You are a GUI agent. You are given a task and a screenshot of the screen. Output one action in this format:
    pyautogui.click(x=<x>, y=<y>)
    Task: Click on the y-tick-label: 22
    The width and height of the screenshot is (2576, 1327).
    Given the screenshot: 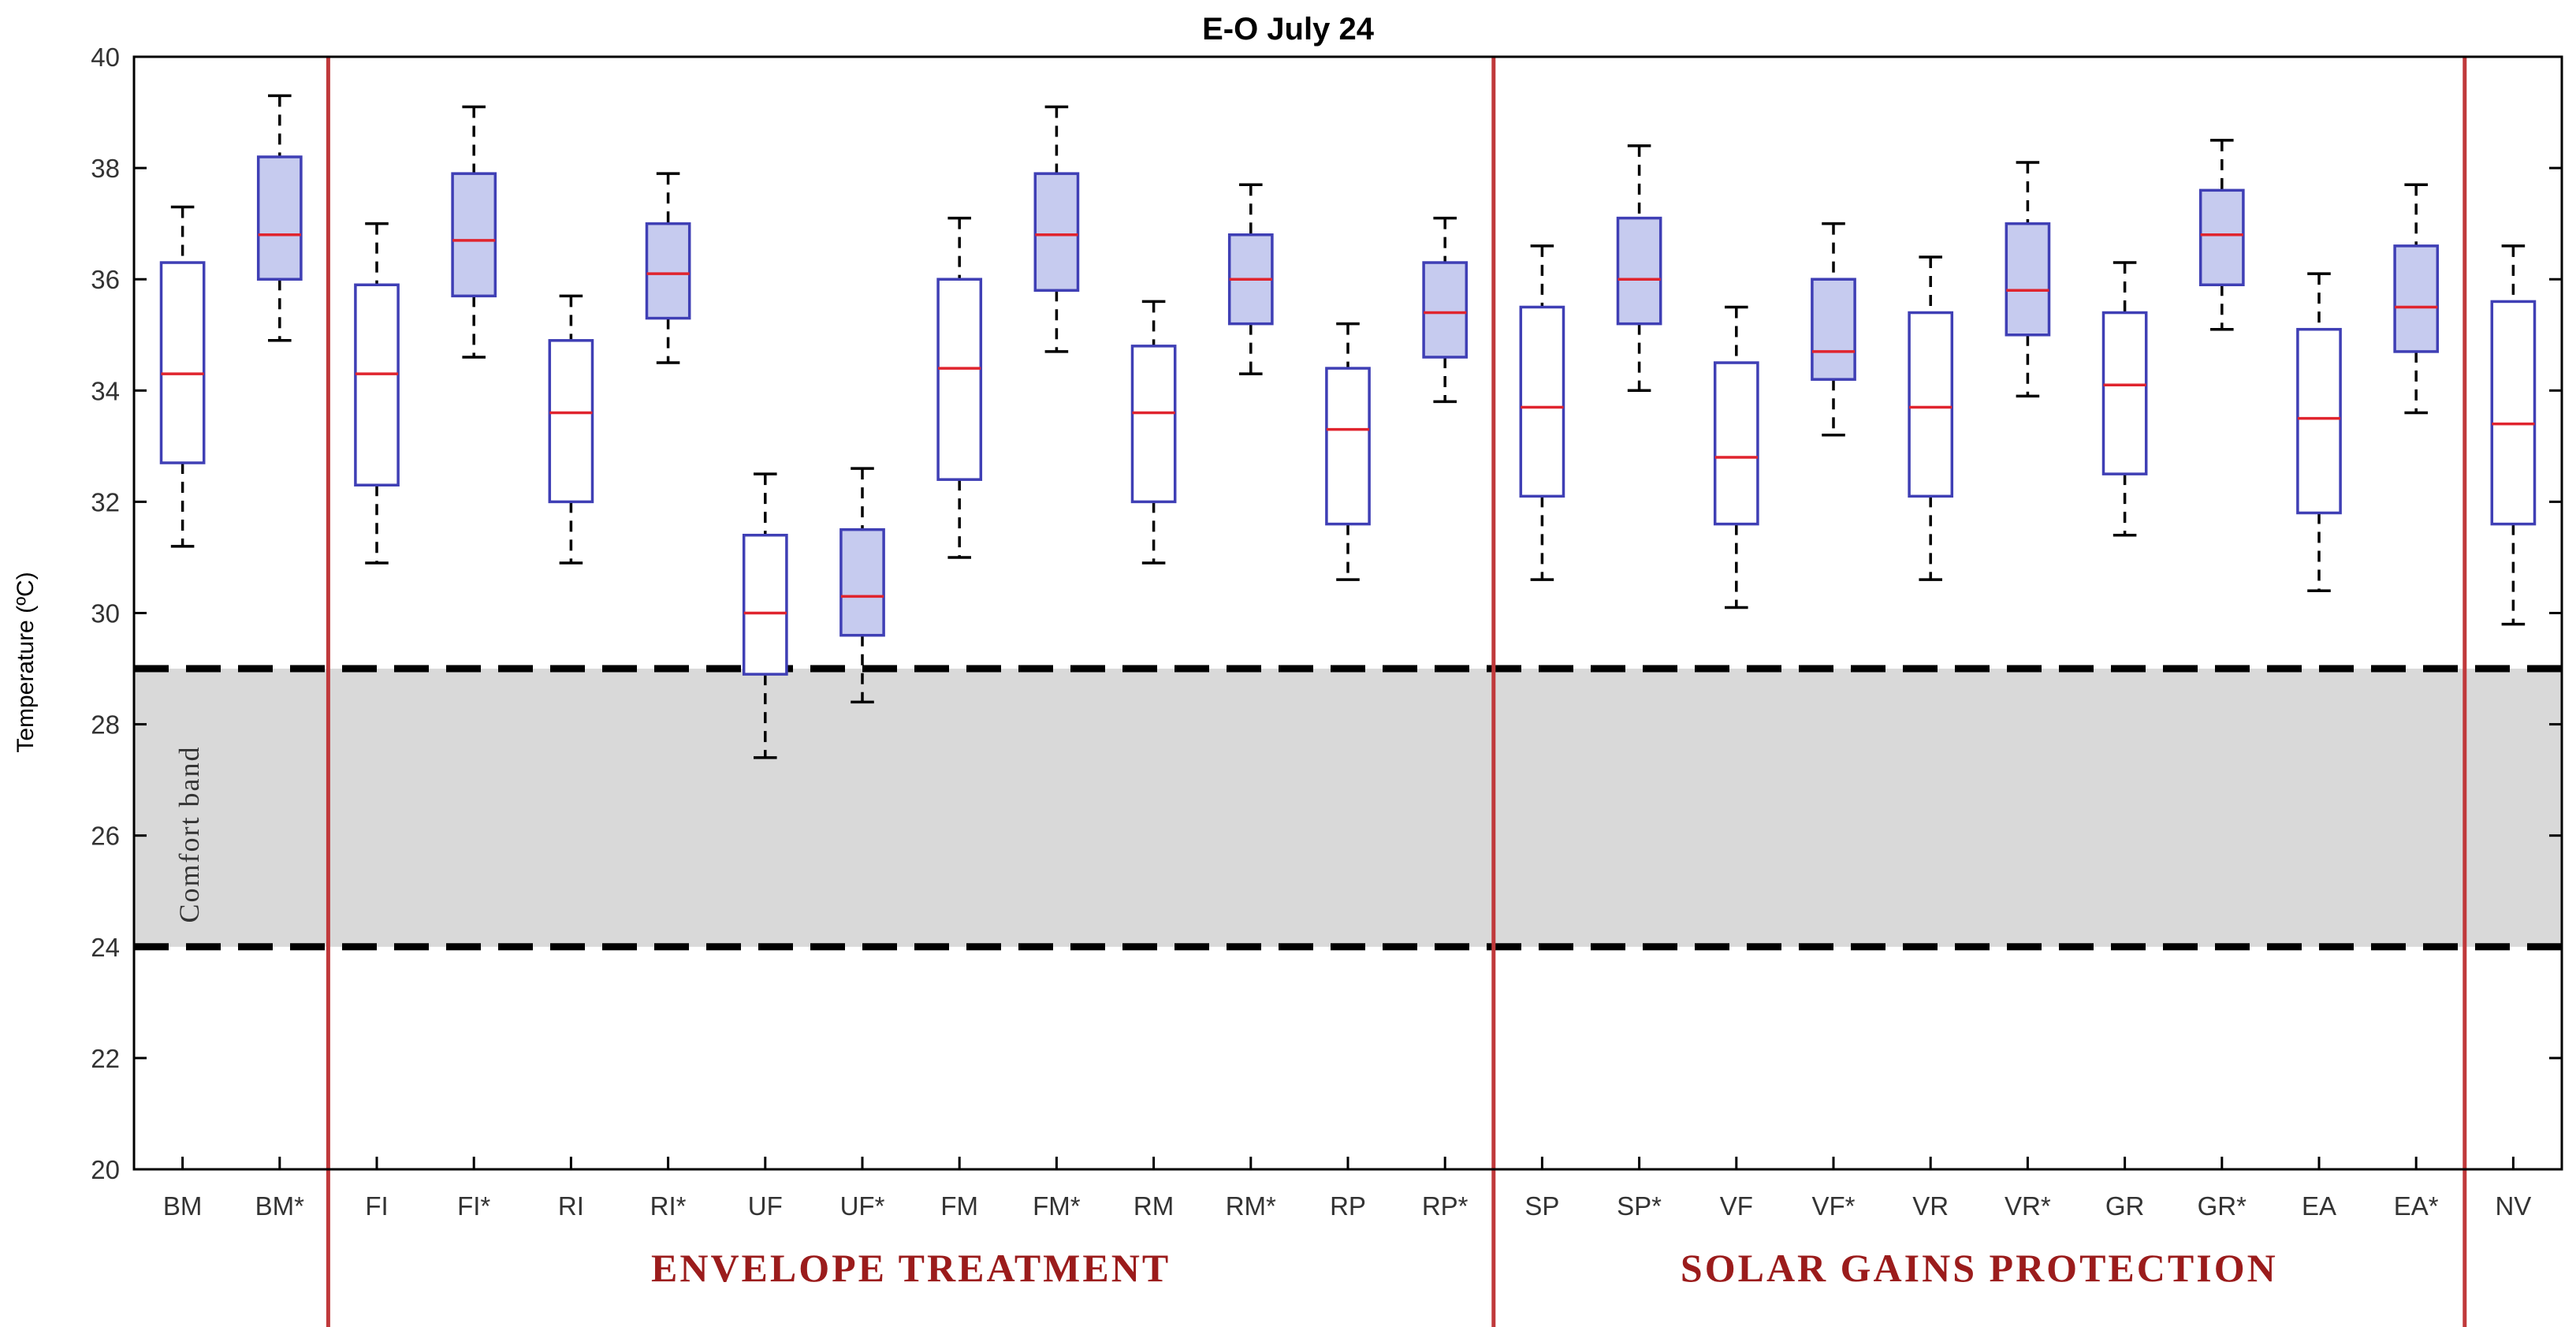 What is the action you would take?
    pyautogui.click(x=105, y=1059)
    